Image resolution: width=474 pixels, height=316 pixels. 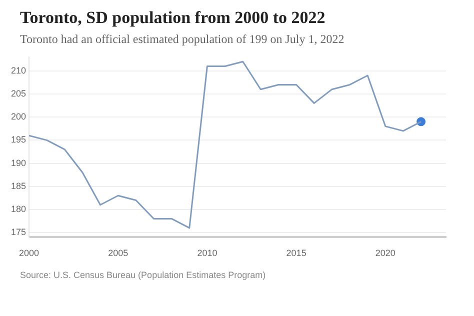 I want to click on y-tick-label: 190, so click(x=18, y=163).